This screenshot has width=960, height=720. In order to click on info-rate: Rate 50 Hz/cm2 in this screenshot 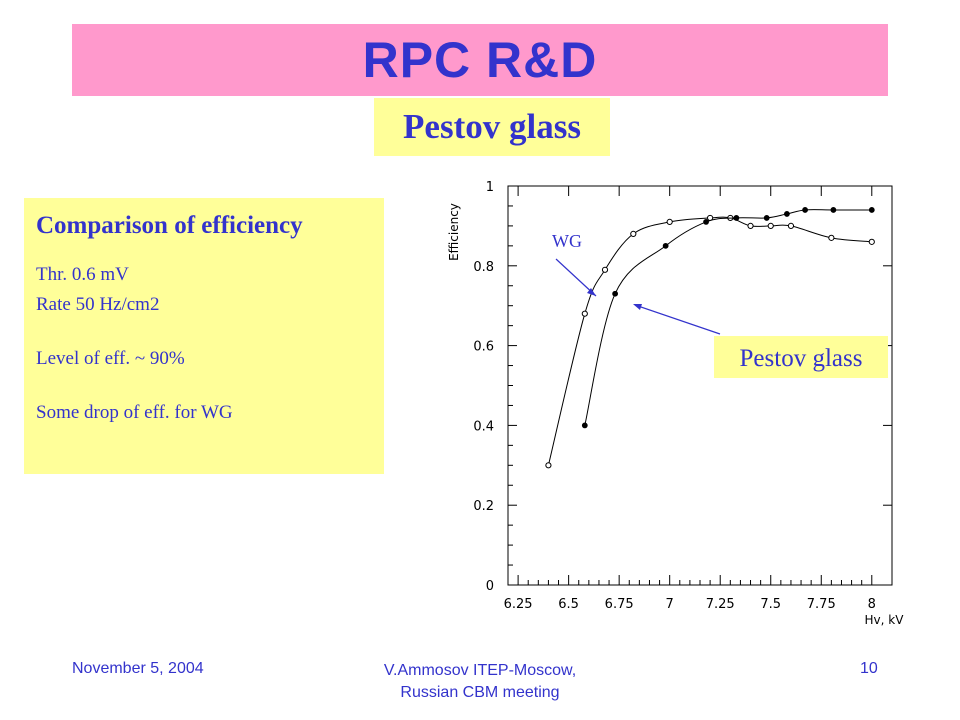, I will do `click(98, 304)`.